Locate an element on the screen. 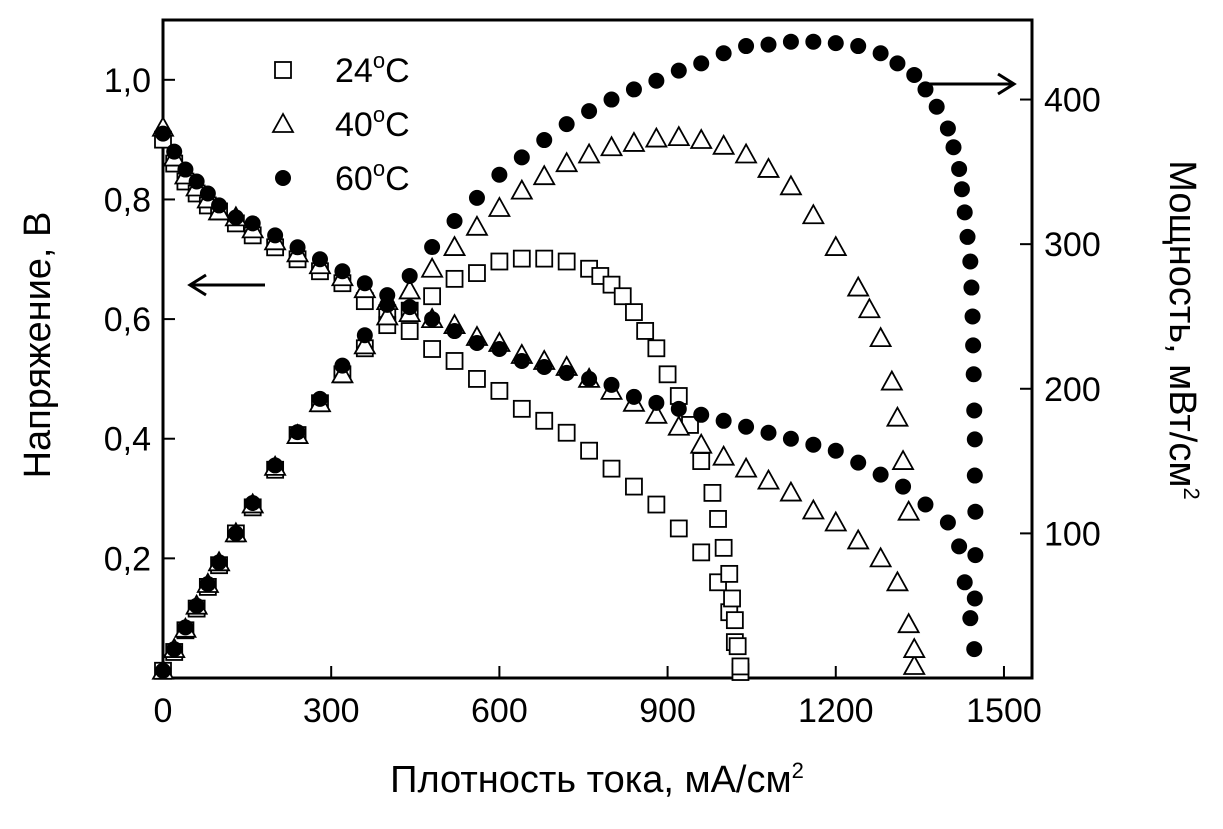 The height and width of the screenshot is (829, 1223). x-tick-label: 1200 is located at coordinates (836, 711).